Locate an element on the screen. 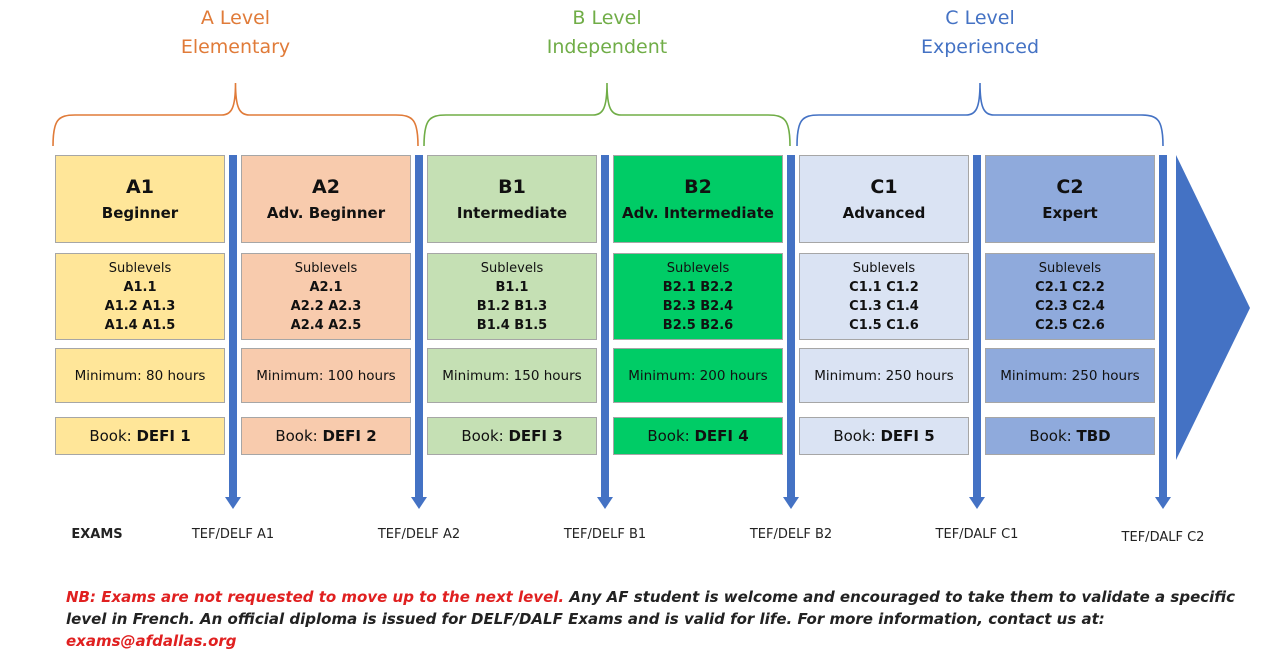 This screenshot has height=652, width=1280. level-code: C2 is located at coordinates (1070, 187).